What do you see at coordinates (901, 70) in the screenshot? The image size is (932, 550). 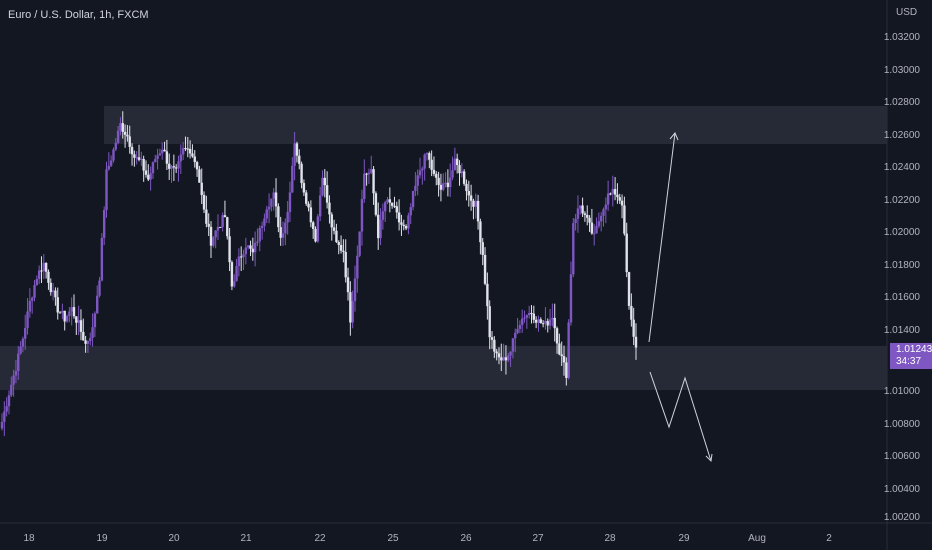 I see `y-tick-label: 1.03000` at bounding box center [901, 70].